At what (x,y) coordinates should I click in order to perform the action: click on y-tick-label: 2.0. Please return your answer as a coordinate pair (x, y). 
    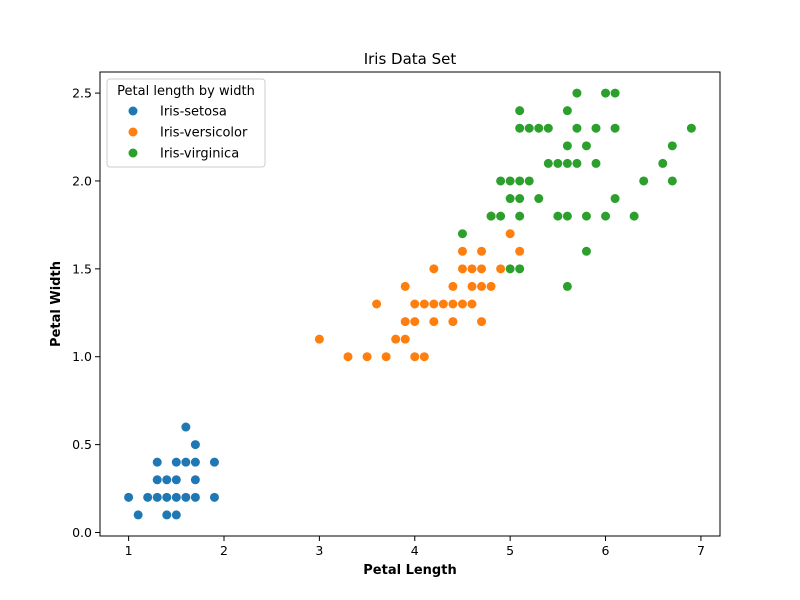
    Looking at the image, I should click on (82, 180).